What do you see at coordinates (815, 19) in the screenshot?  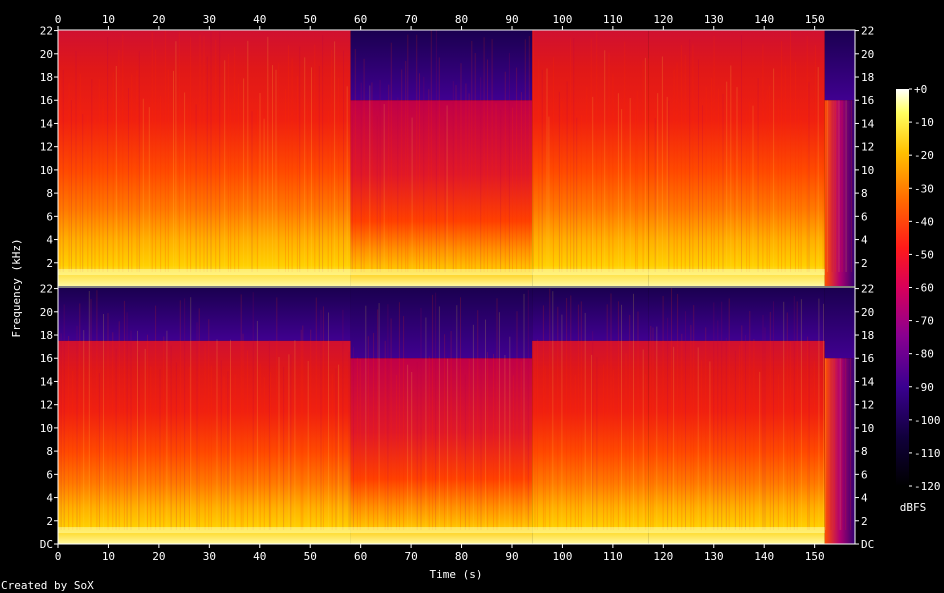 I see `x-tick-label: 150` at bounding box center [815, 19].